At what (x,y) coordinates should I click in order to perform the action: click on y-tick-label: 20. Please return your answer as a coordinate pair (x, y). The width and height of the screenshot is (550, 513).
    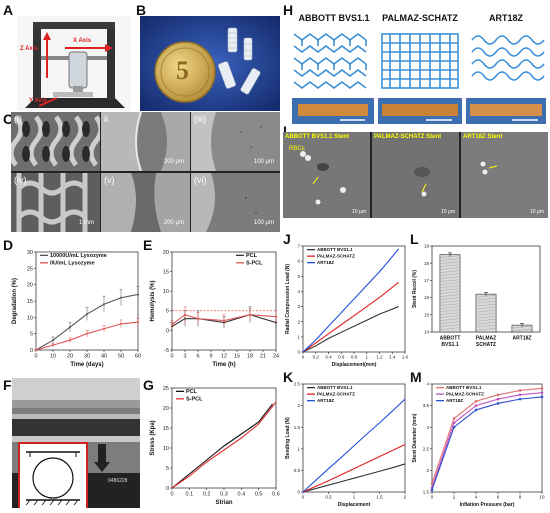
    Looking at the image, I should click on (166, 253).